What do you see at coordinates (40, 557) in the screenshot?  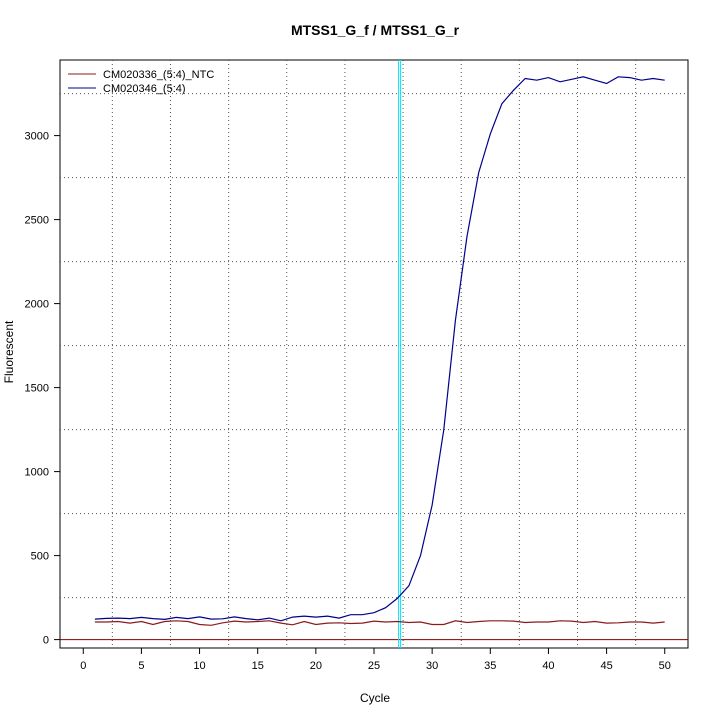 I see `y-tick-label: 500` at bounding box center [40, 557].